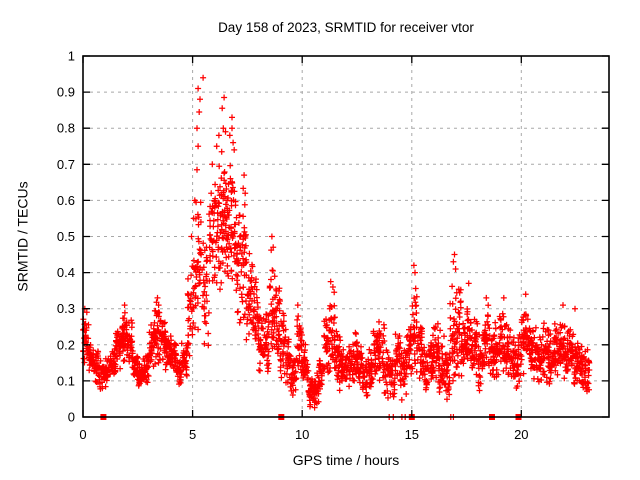 The height and width of the screenshot is (480, 640). What do you see at coordinates (66, 236) in the screenshot?
I see `y-tick-label: 0.5` at bounding box center [66, 236].